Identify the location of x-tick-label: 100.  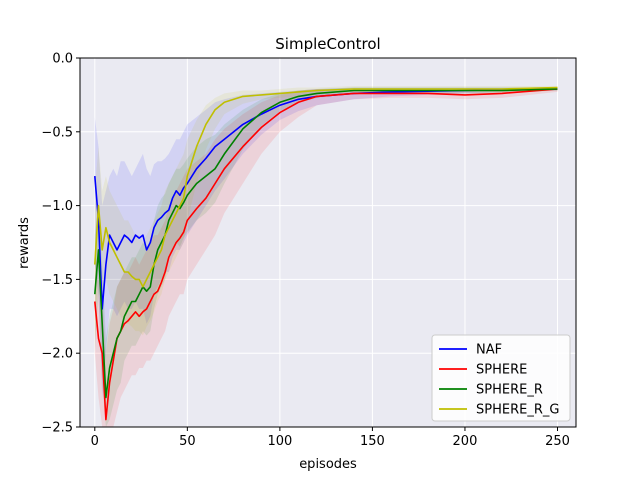
(279, 441).